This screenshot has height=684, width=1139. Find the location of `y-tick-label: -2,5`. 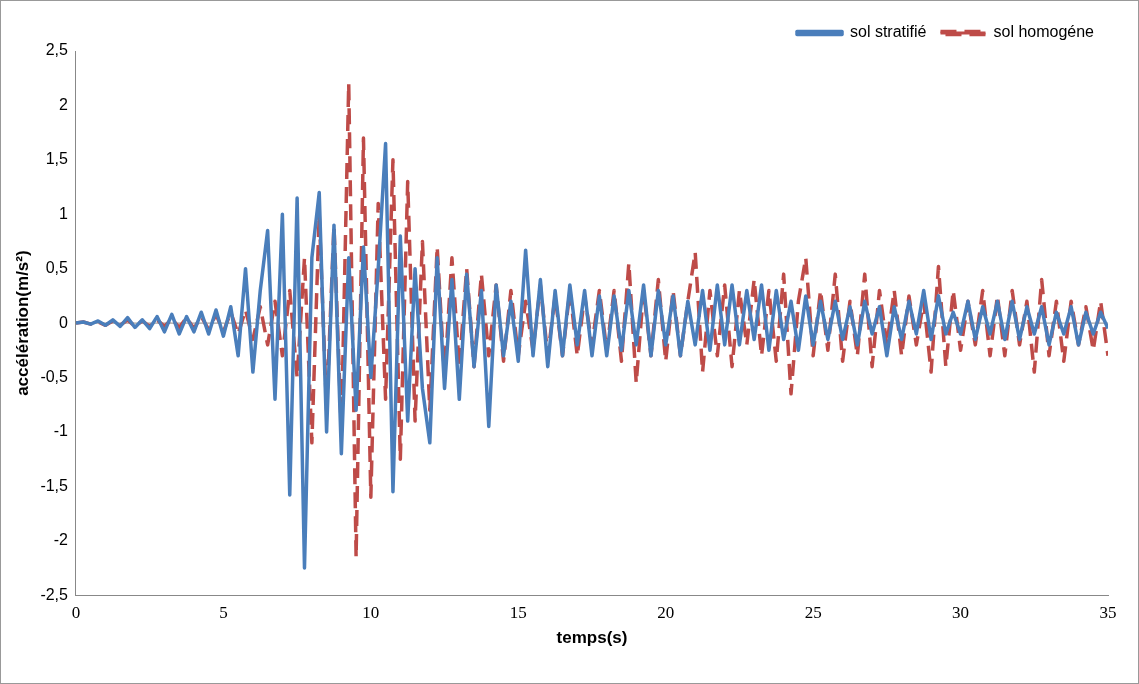

y-tick-label: -2,5 is located at coordinates (54, 594).